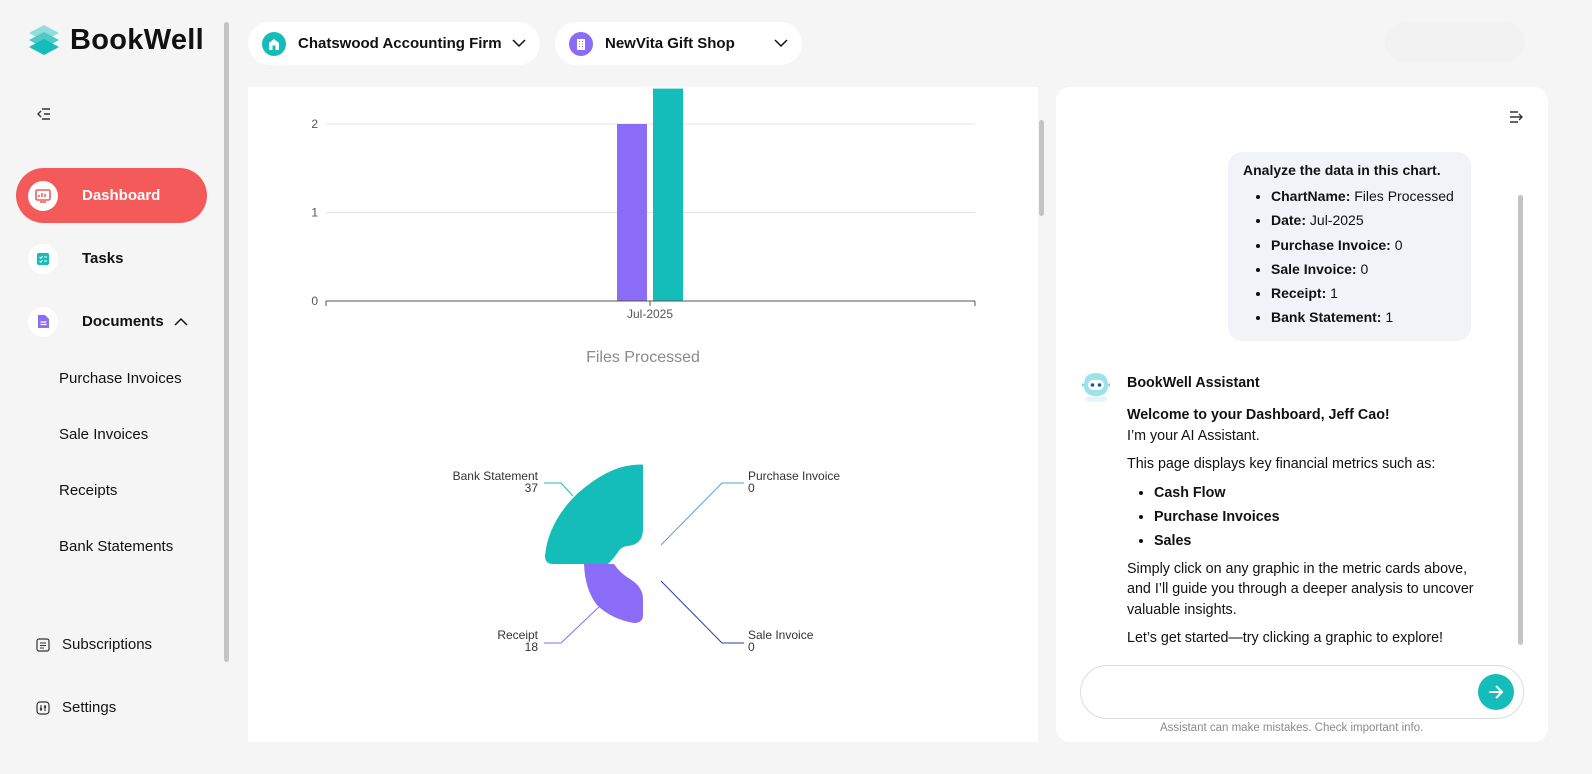  Describe the element at coordinates (88, 490) in the screenshot. I see `sidebar-subitem-receipts: Receipts` at that location.